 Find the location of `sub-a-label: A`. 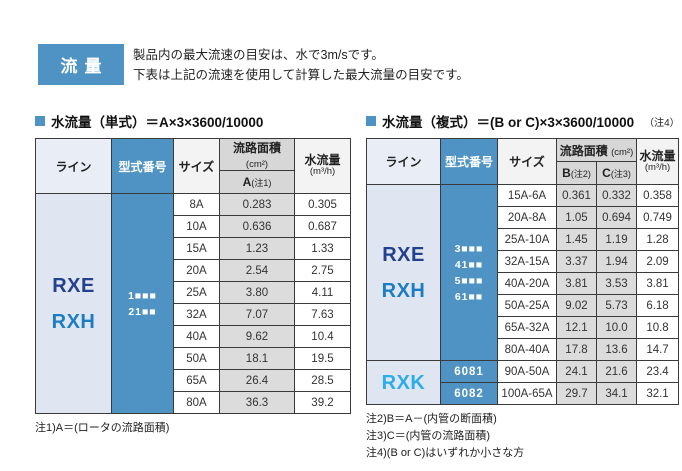

sub-a-label: A is located at coordinates (247, 182).